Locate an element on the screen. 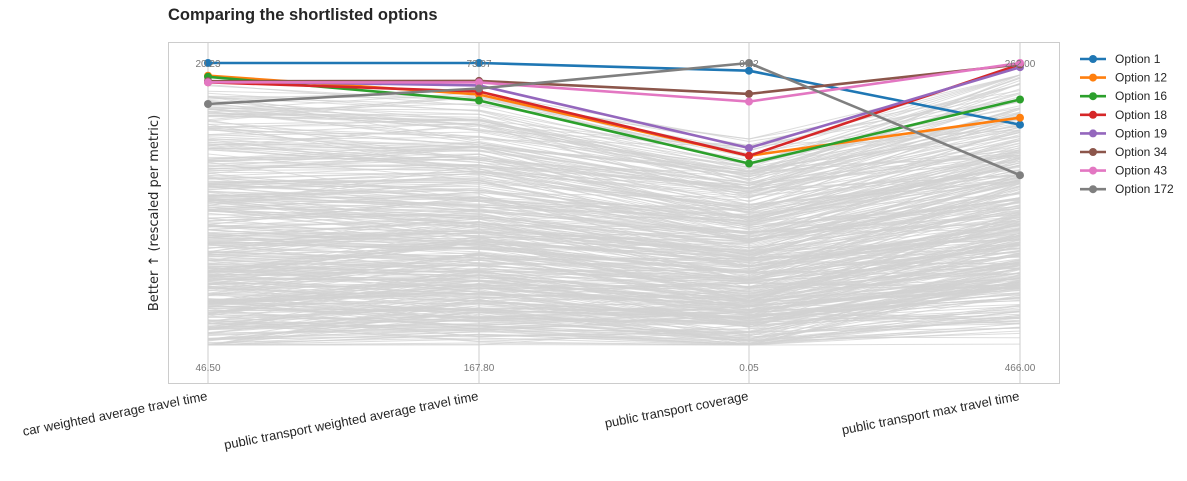 Image resolution: width=1187 pixels, height=481 pixels. legend-item: Option 172 is located at coordinates (1127, 189).